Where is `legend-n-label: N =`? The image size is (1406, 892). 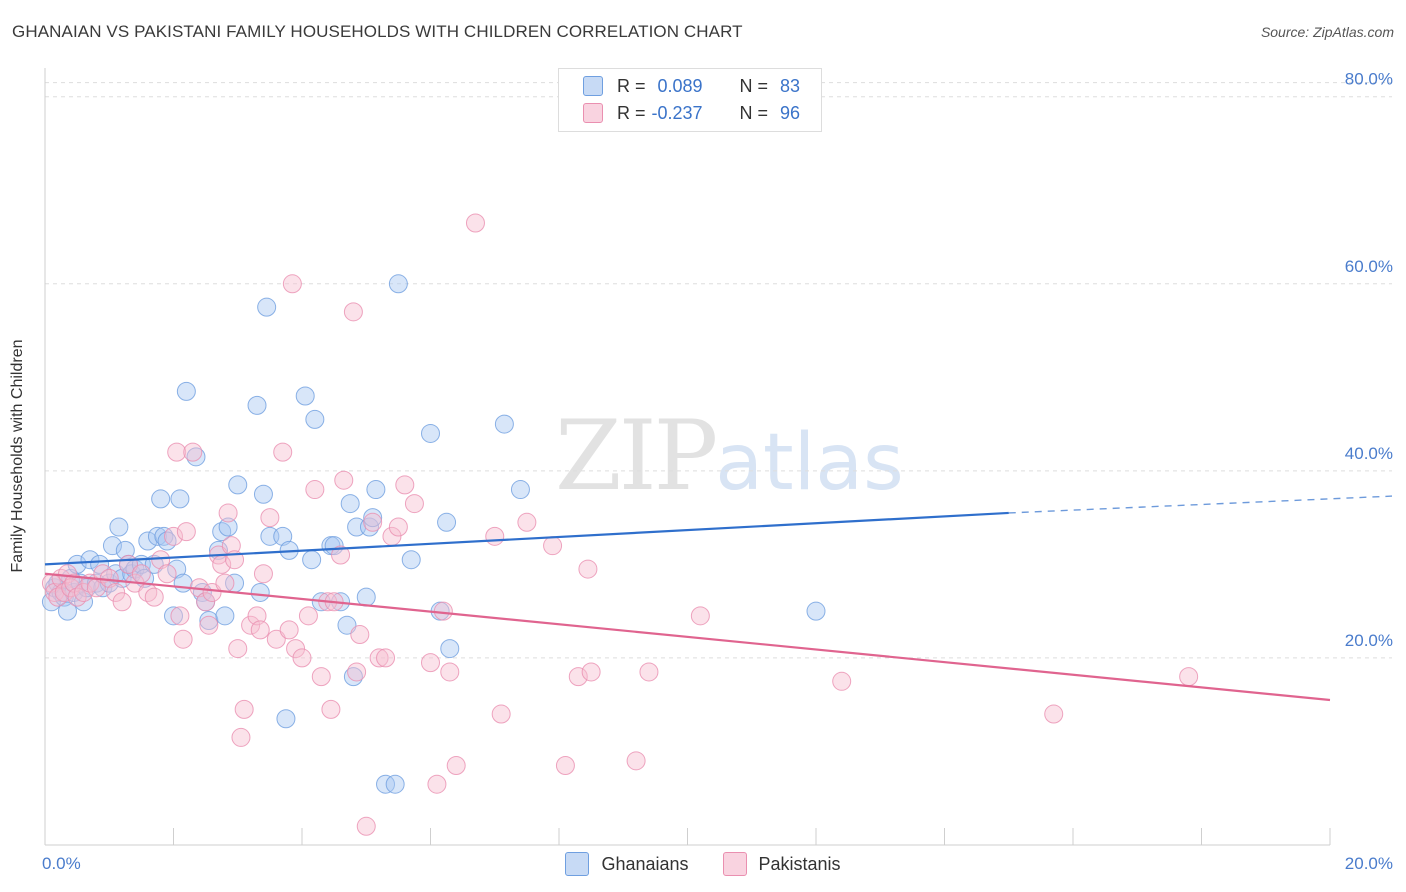 legend-n-label: N = is located at coordinates (754, 112).